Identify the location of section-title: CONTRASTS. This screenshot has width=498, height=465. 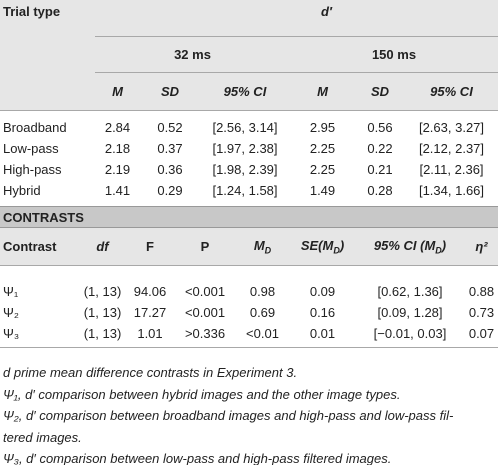
(249, 217).